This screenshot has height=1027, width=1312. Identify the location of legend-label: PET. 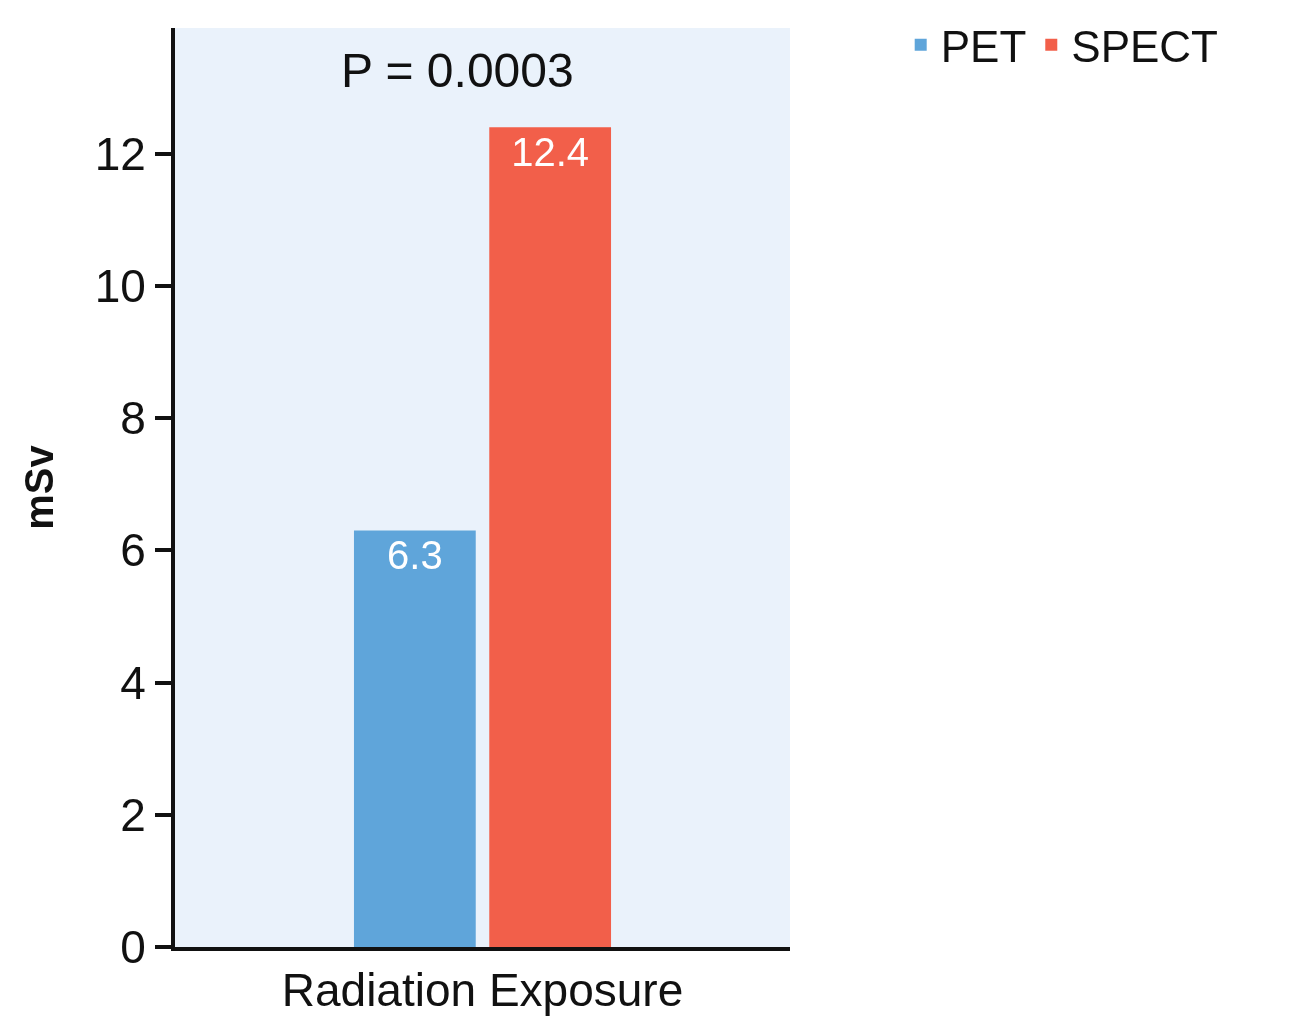
(983, 46).